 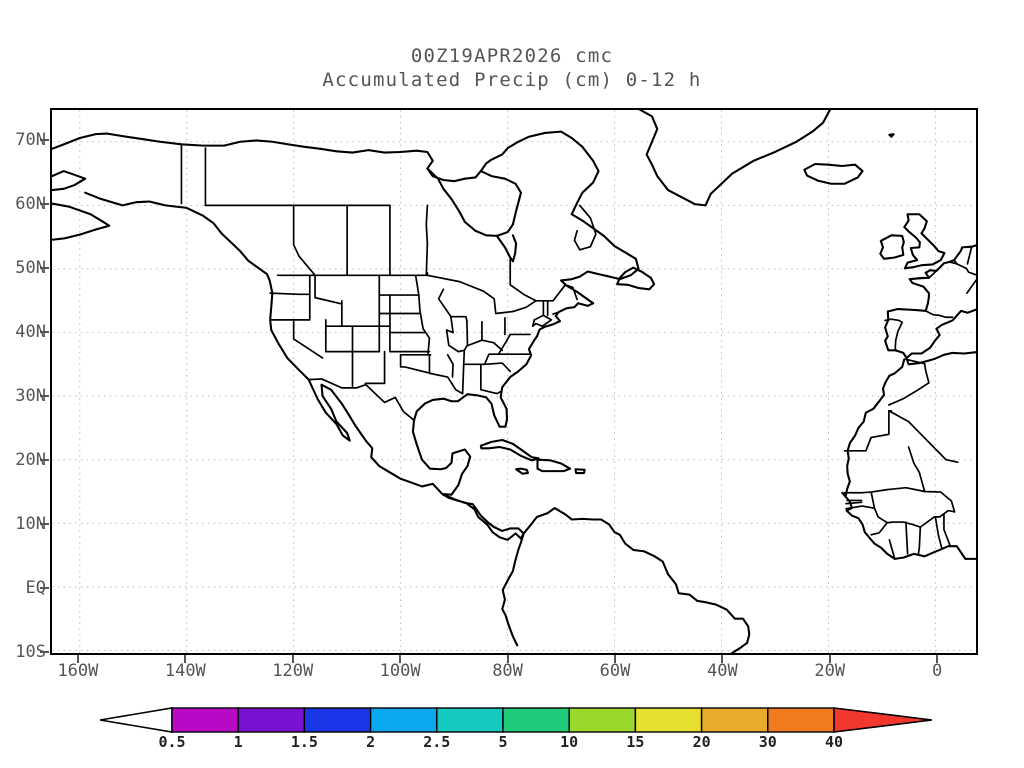 I want to click on colorbar, so click(x=516, y=720).